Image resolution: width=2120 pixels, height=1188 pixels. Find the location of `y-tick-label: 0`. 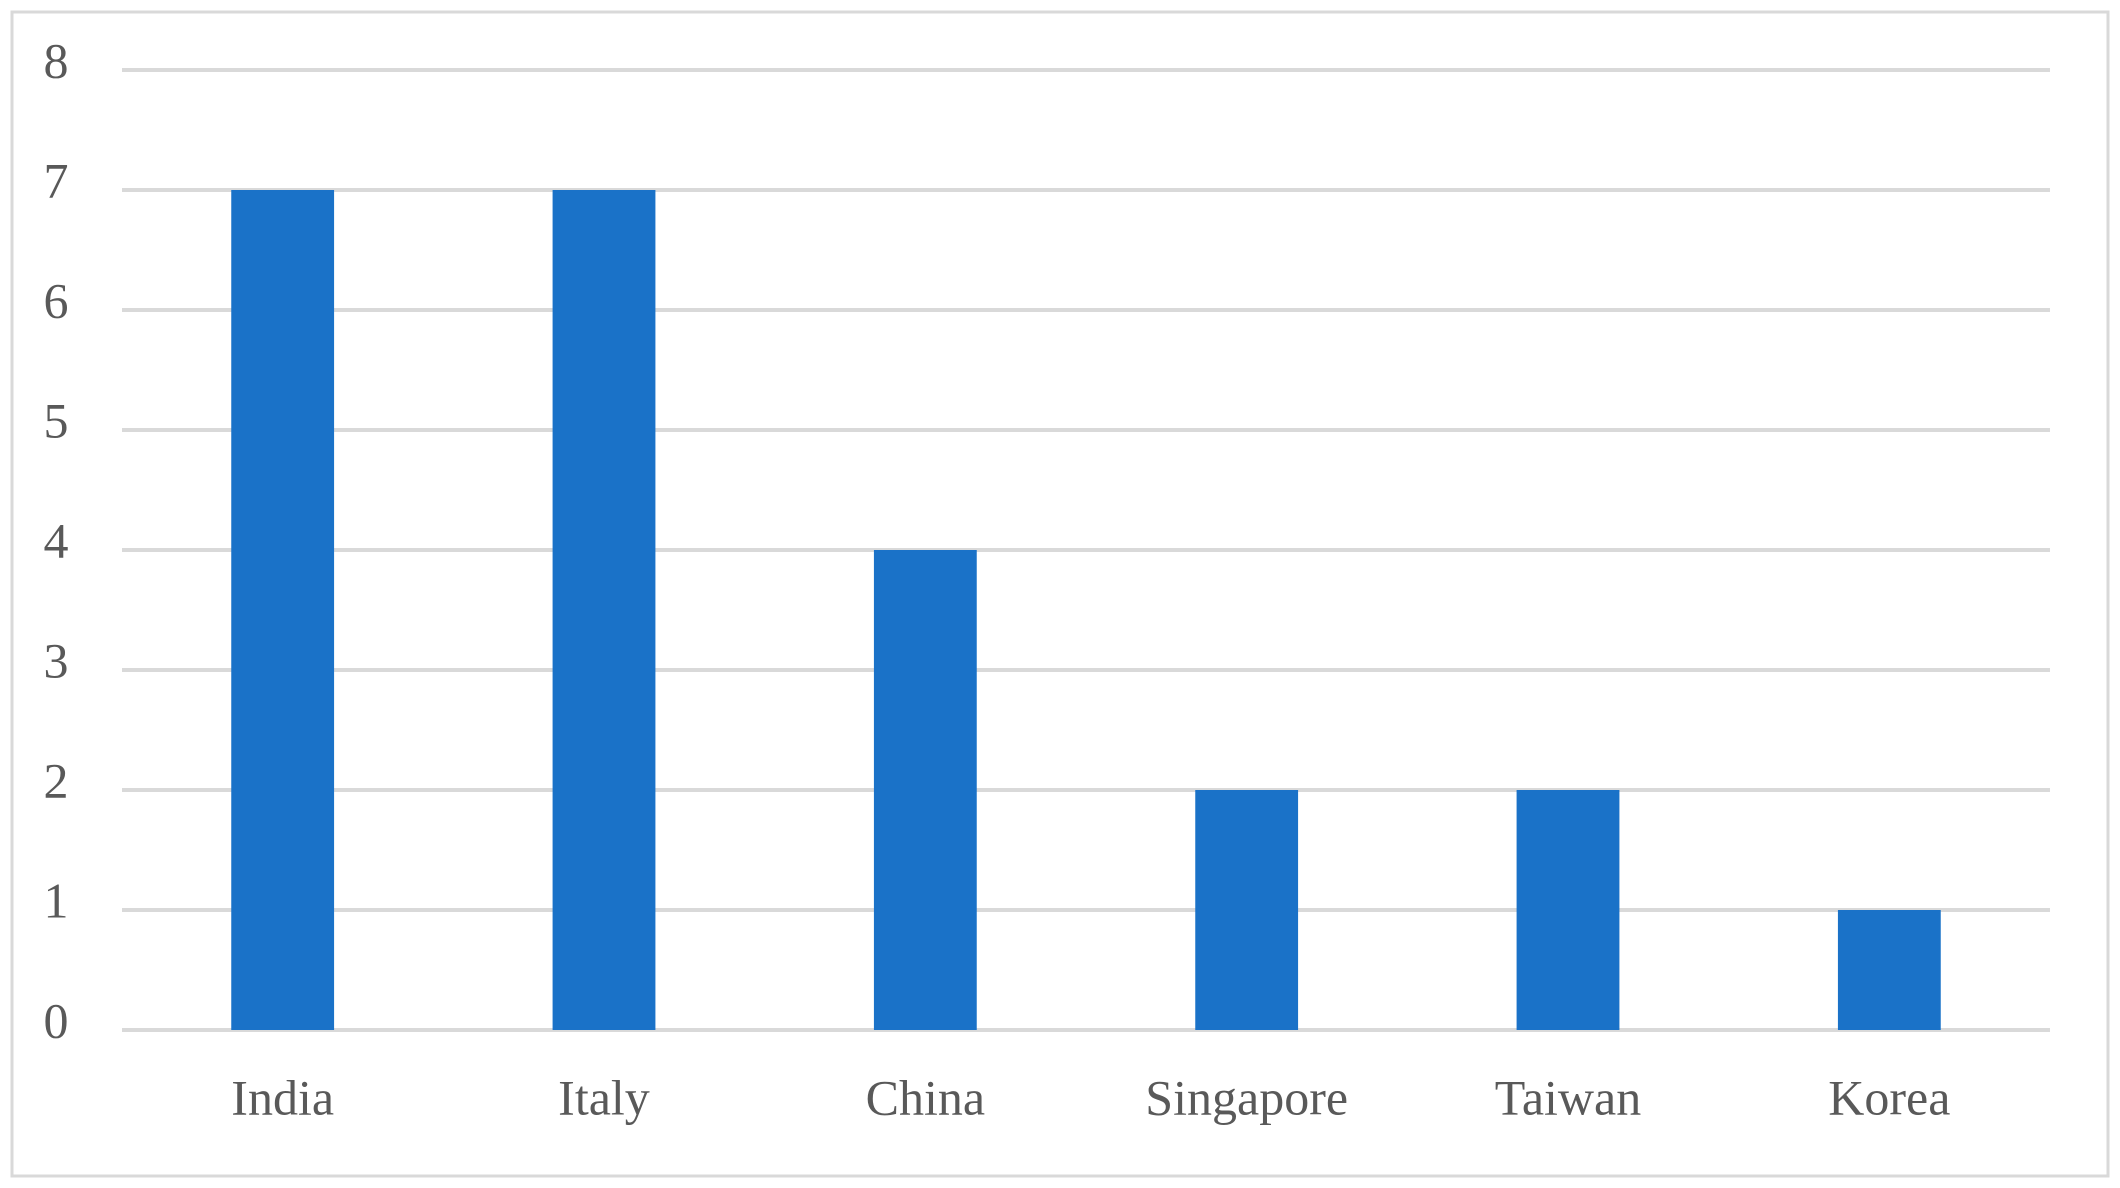

y-tick-label: 0 is located at coordinates (56, 1020).